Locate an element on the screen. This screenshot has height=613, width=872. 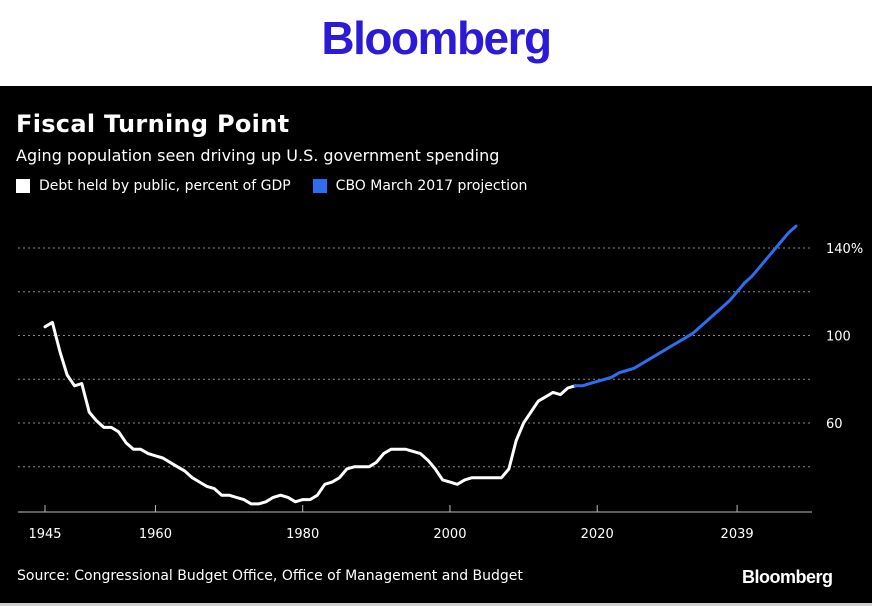
series-projection-line is located at coordinates (685, 306).